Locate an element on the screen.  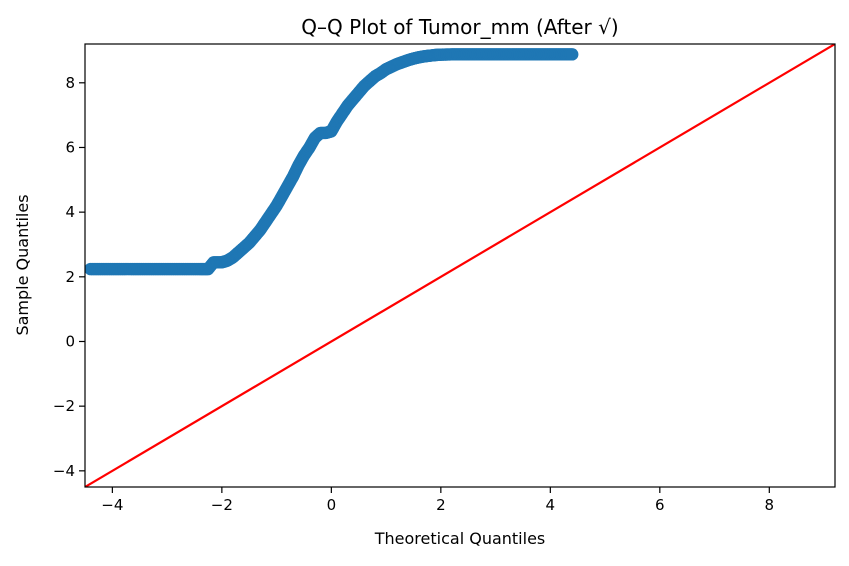
x-tick-label: 0 is located at coordinates (332, 505).